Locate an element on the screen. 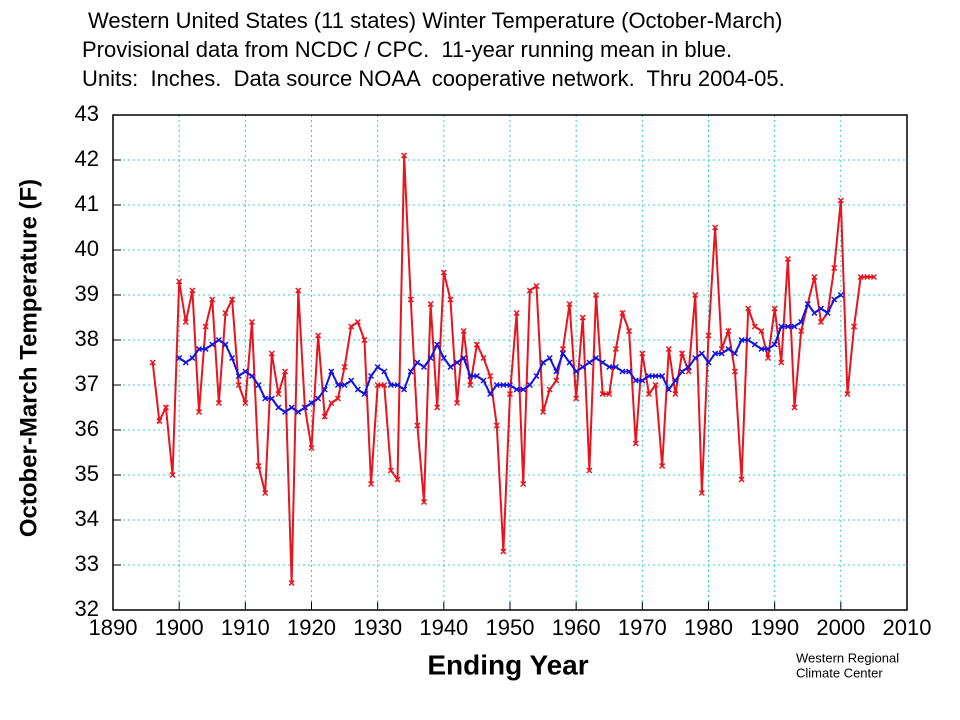 Image resolution: width=960 pixels, height=720 pixels. x-tick-label: 1950 is located at coordinates (510, 627).